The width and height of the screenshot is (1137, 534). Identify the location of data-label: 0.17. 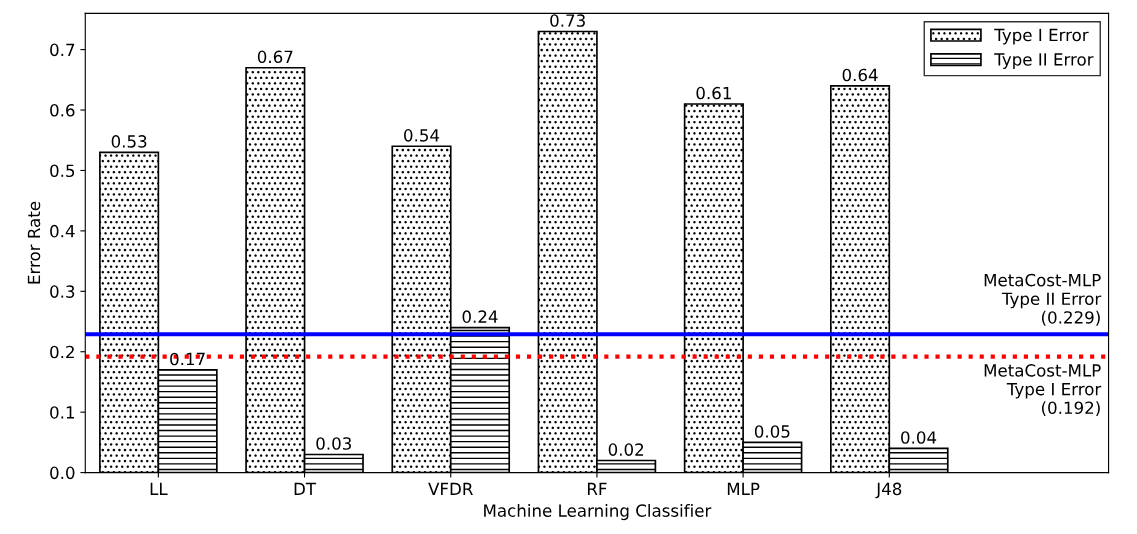
(187, 359).